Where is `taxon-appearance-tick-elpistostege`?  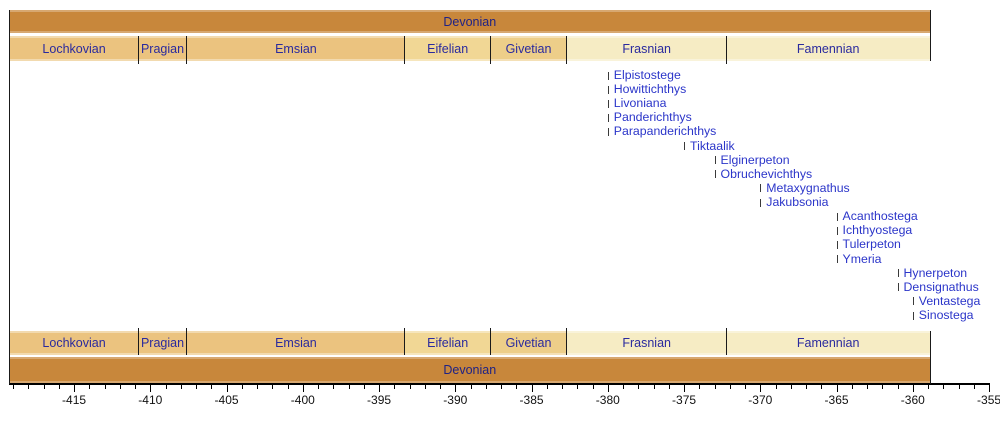 taxon-appearance-tick-elpistostege is located at coordinates (608, 75).